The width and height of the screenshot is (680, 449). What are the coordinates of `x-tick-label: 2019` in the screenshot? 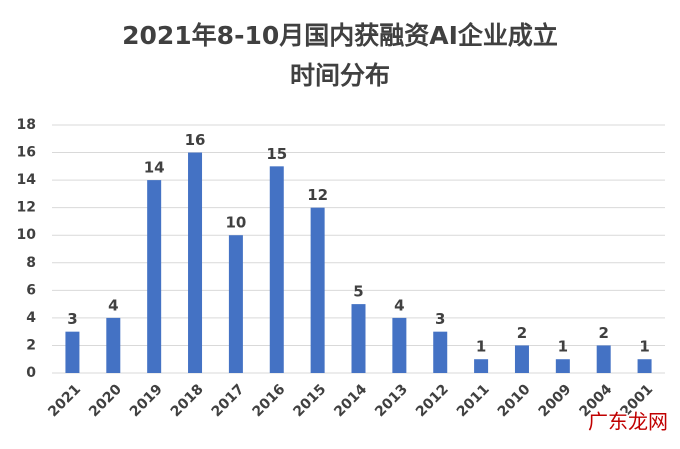 It's located at (146, 400).